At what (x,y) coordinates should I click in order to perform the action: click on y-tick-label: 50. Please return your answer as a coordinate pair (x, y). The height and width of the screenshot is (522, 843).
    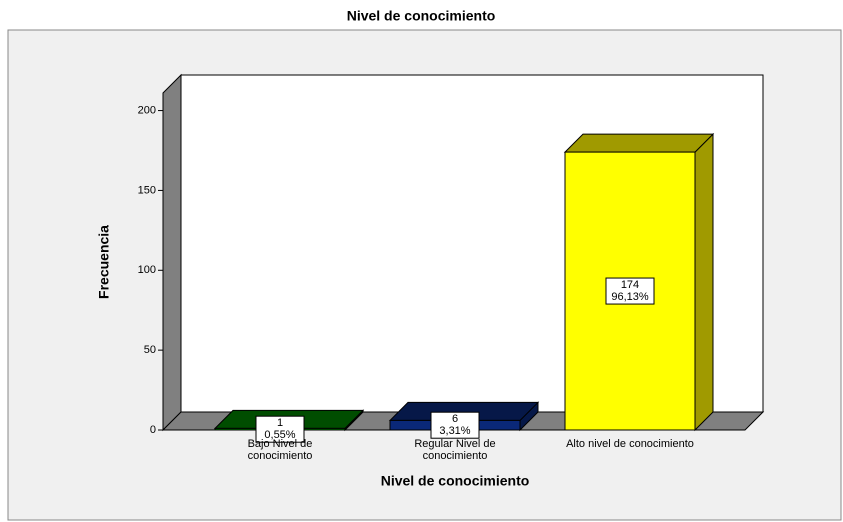
    Looking at the image, I should click on (150, 350).